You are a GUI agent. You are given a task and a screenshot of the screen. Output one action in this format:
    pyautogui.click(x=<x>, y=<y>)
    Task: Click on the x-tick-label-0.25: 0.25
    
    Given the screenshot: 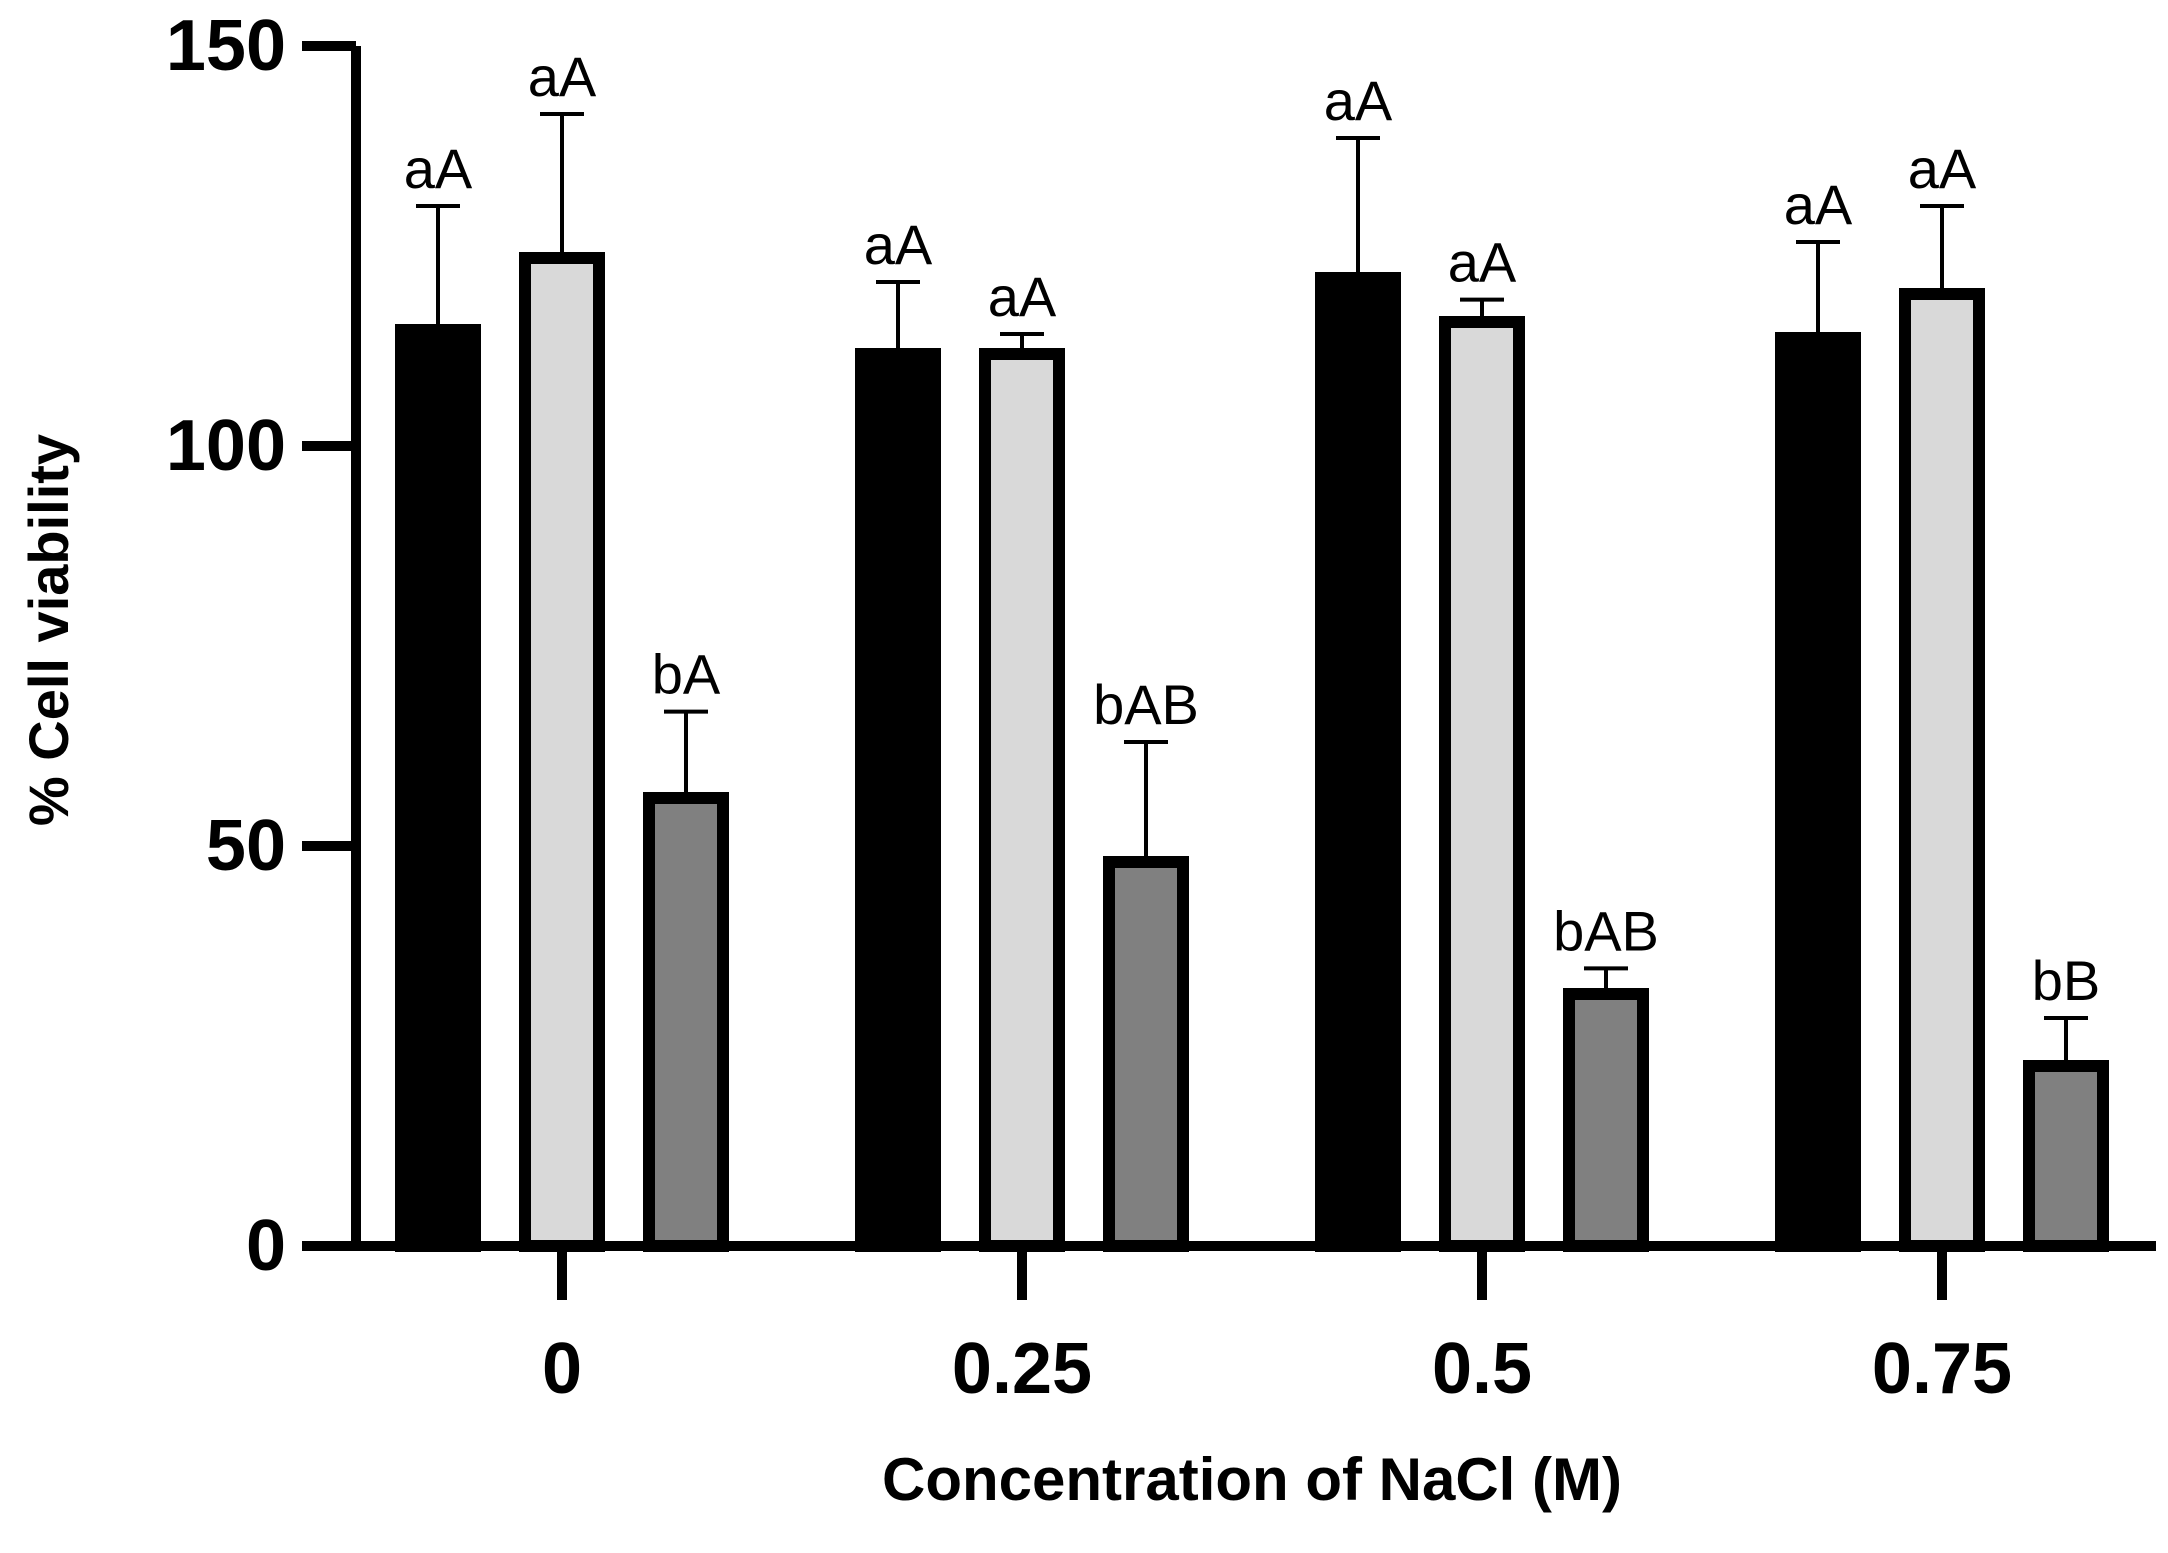 What is the action you would take?
    pyautogui.click(x=1022, y=1369)
    